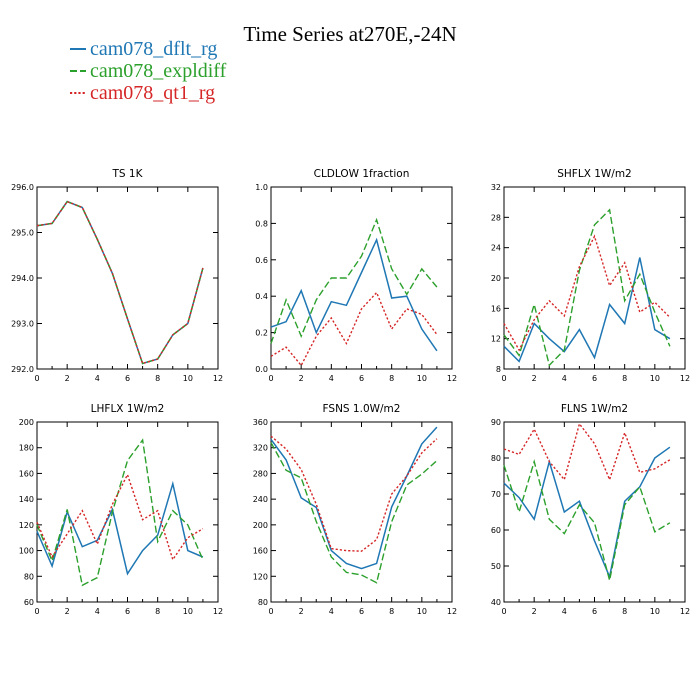 This screenshot has width=700, height=700. What do you see at coordinates (26, 422) in the screenshot?
I see `y-tick-label: 200` at bounding box center [26, 422].